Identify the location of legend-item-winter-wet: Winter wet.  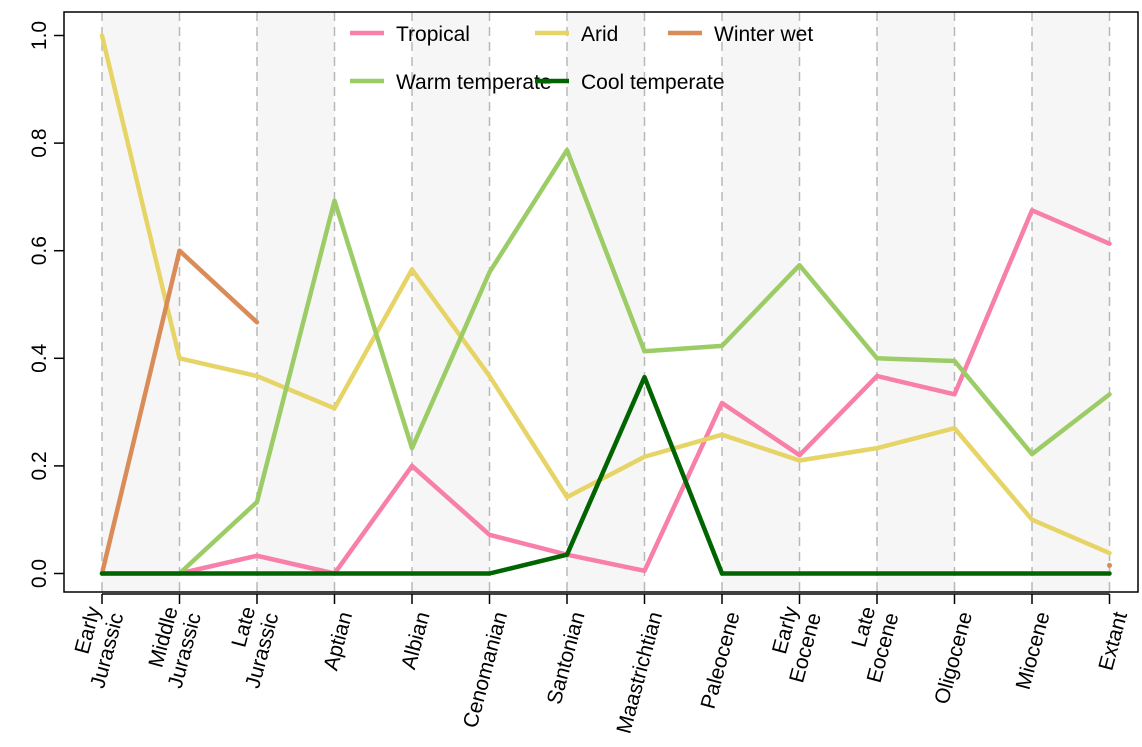
(740, 34).